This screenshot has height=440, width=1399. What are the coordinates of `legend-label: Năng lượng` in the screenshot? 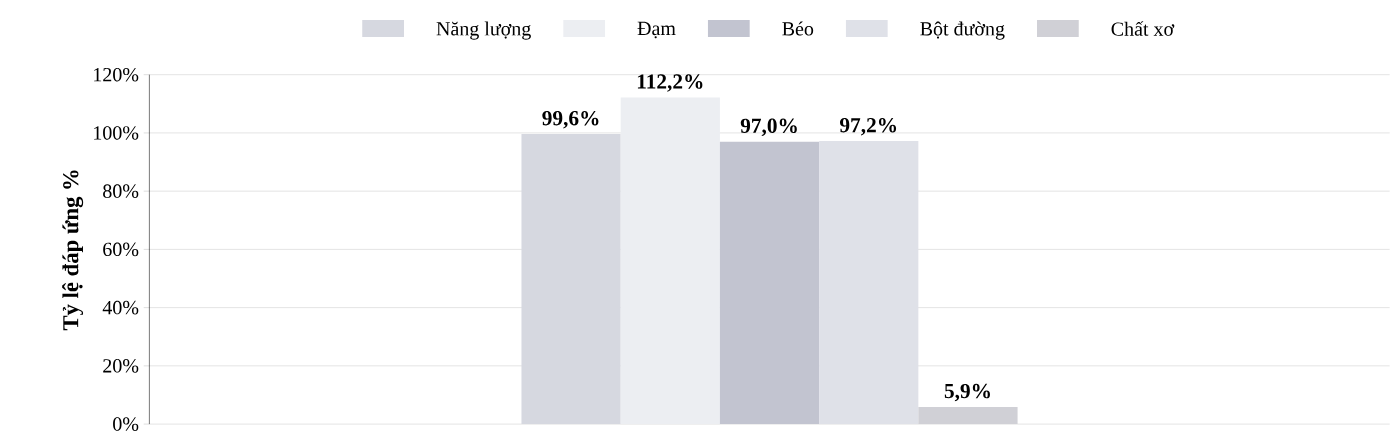 It's located at (483, 30).